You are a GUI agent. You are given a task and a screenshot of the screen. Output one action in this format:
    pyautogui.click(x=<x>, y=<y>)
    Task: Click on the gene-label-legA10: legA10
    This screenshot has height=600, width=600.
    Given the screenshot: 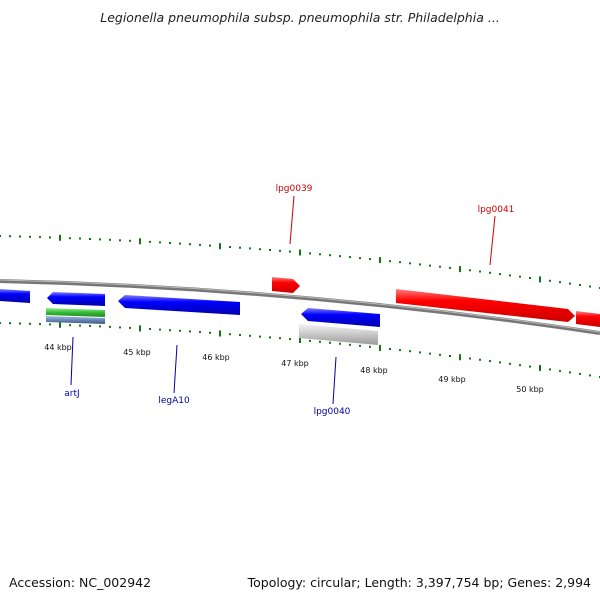 What is the action you would take?
    pyautogui.click(x=174, y=401)
    